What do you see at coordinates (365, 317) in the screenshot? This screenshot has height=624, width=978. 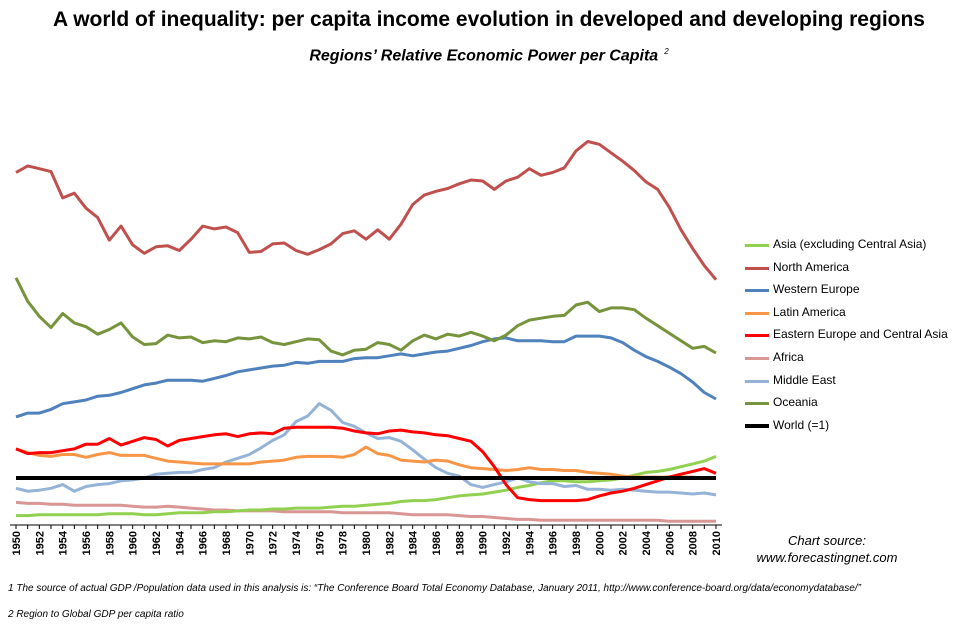 I see `series-line-oceania` at bounding box center [365, 317].